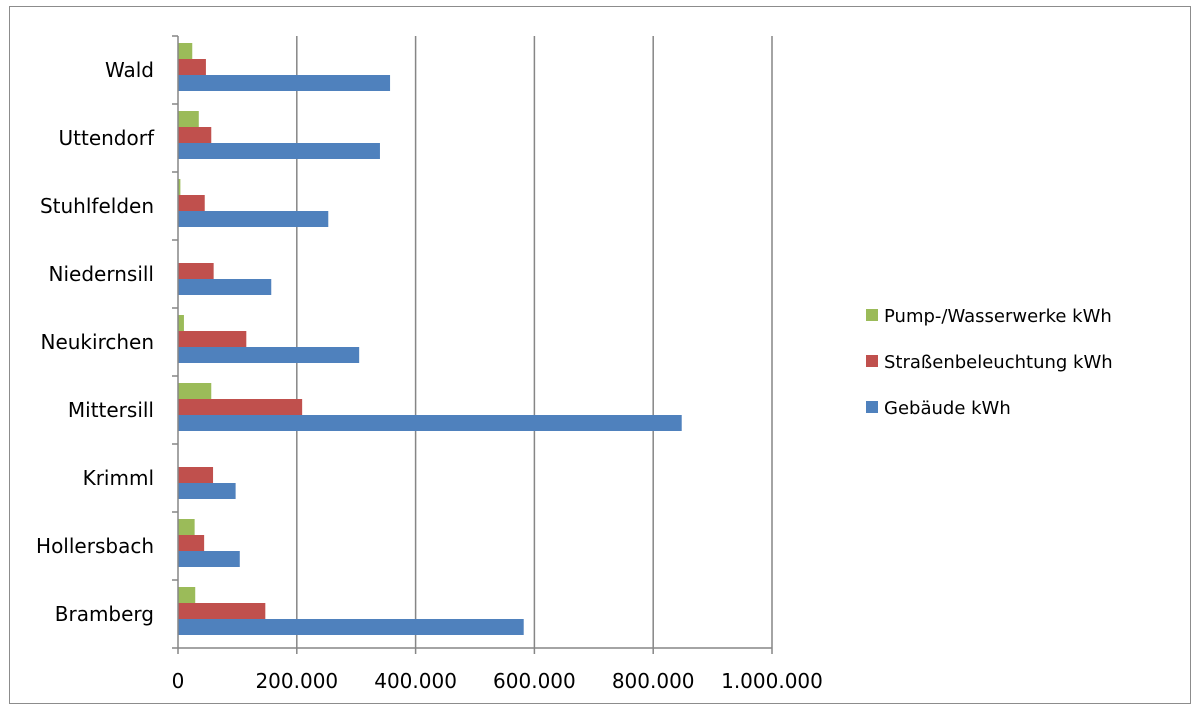  Describe the element at coordinates (195, 391) in the screenshot. I see `bar-pumpwasserwerke-mittersill` at that location.